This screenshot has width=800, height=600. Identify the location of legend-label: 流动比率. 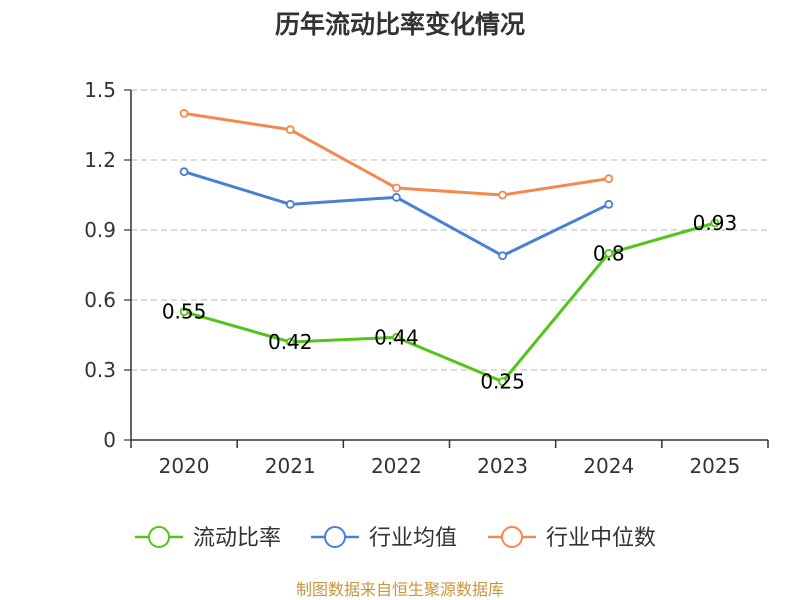
(237, 538).